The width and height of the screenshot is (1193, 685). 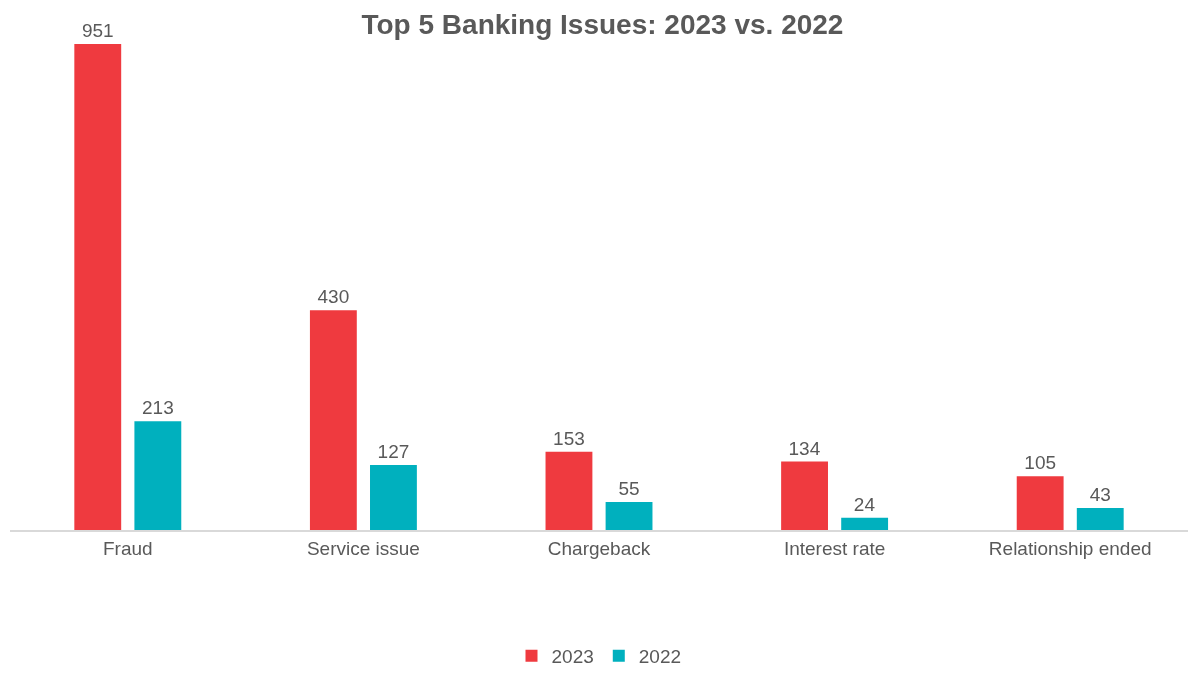 What do you see at coordinates (864, 504) in the screenshot?
I see `data-label: 24` at bounding box center [864, 504].